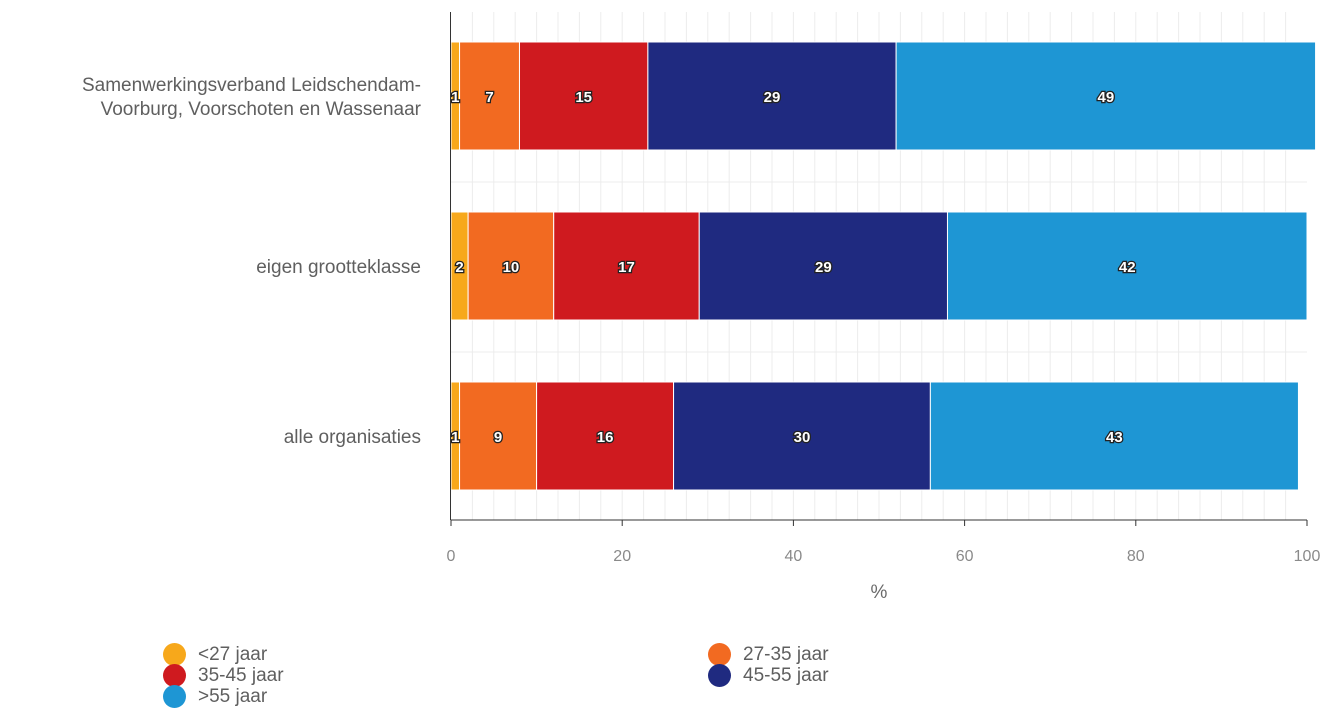 The width and height of the screenshot is (1341, 725). I want to click on data-label: 49, so click(1105, 97).